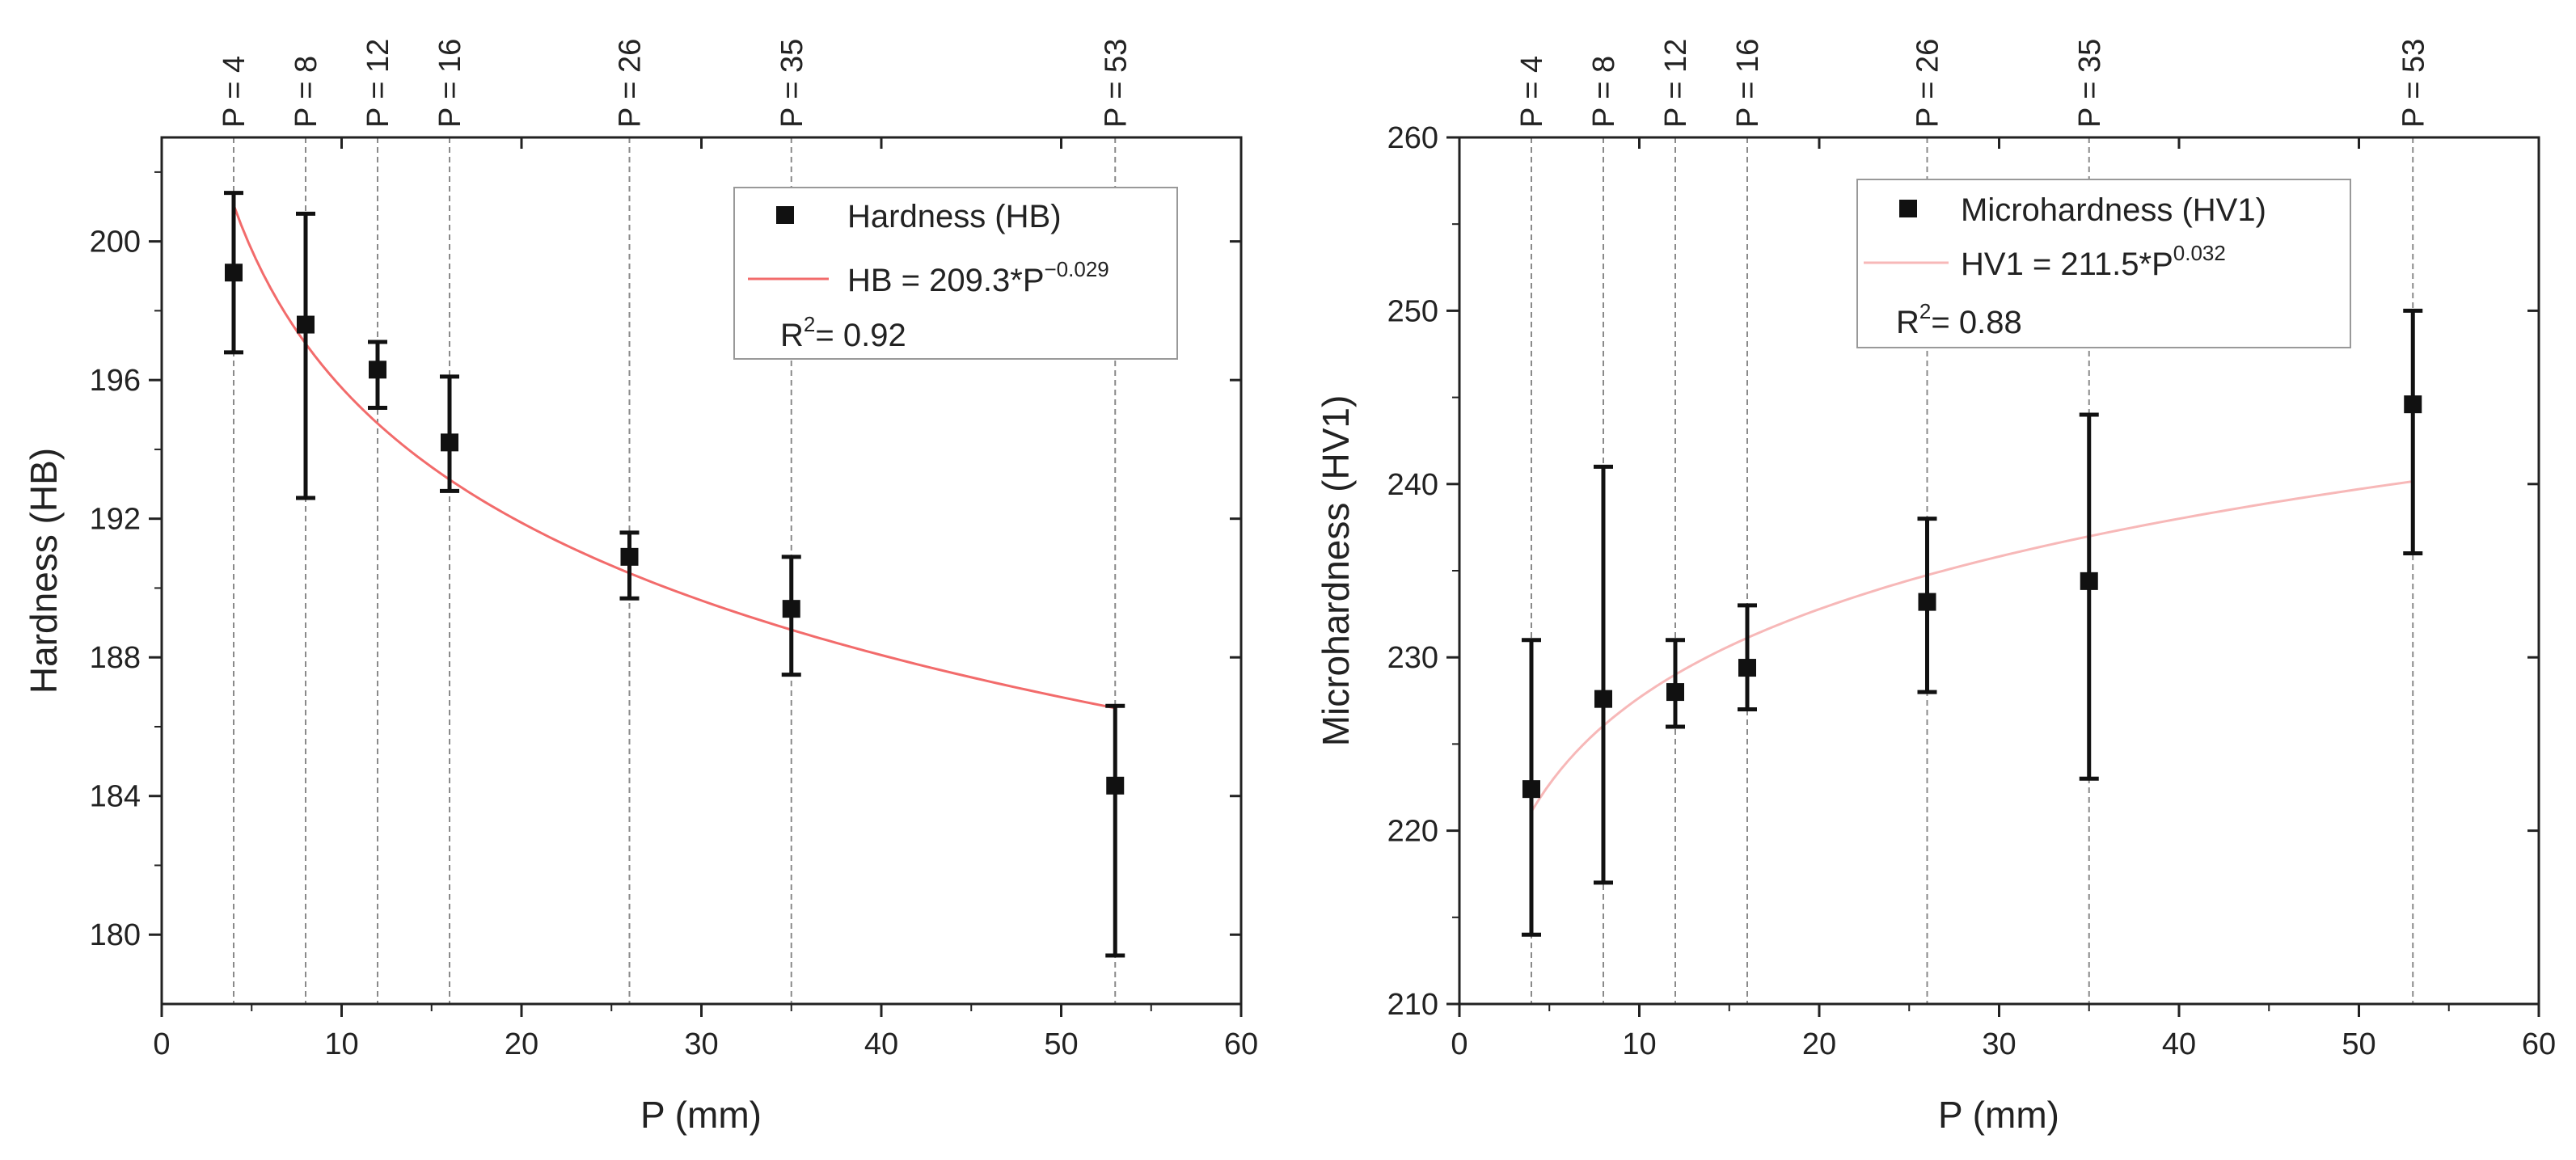 Image resolution: width=2576 pixels, height=1160 pixels. I want to click on y-tick-label: 196, so click(115, 381).